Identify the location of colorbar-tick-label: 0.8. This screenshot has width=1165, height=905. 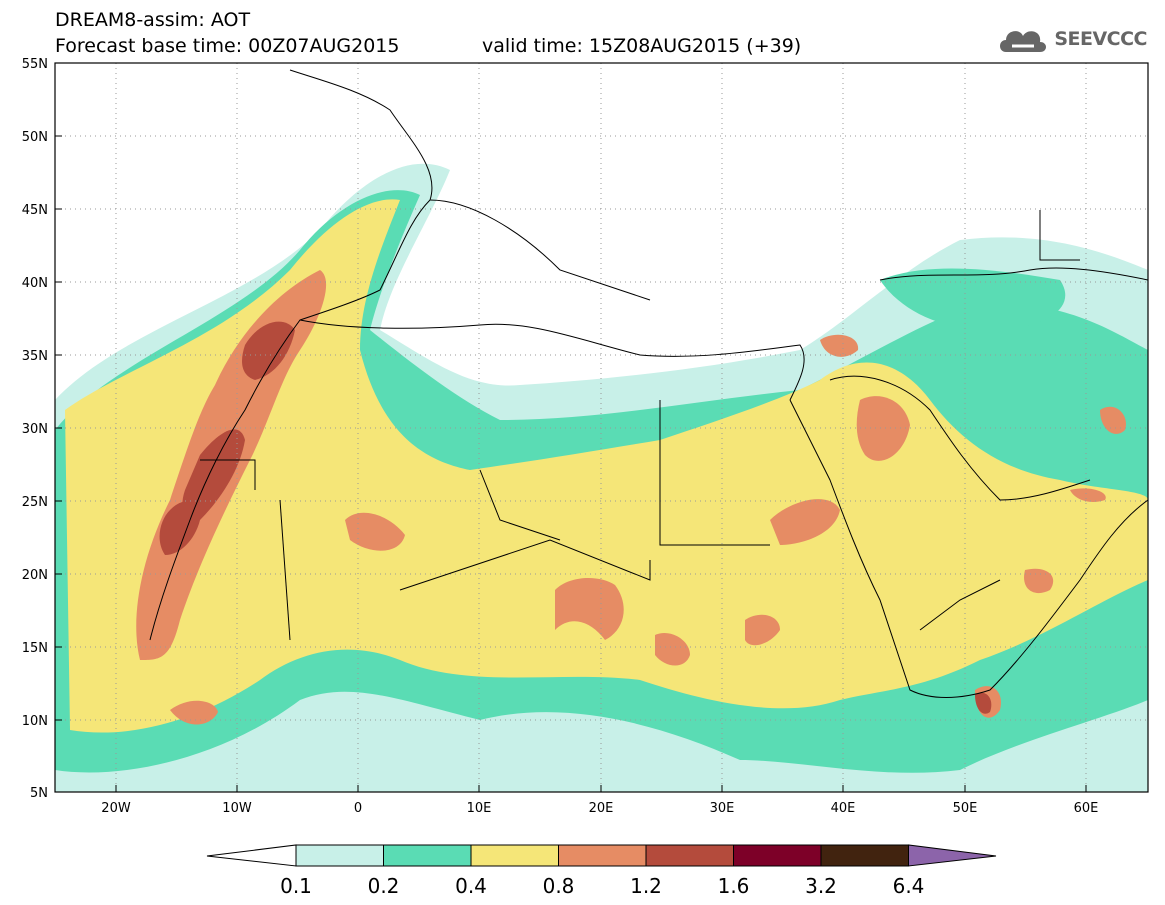
(559, 886).